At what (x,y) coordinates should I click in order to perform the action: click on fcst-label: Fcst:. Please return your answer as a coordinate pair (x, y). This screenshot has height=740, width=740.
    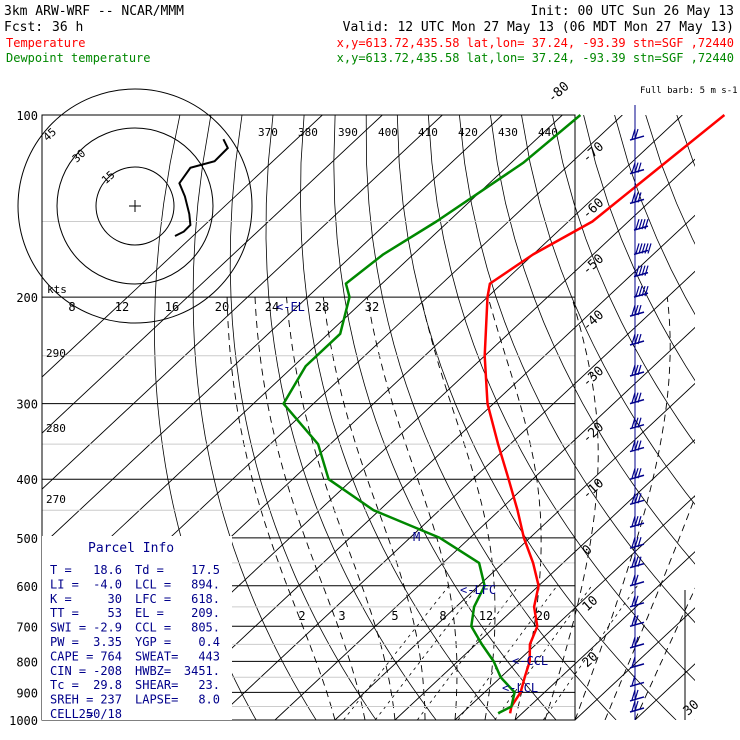
    Looking at the image, I should click on (23, 27).